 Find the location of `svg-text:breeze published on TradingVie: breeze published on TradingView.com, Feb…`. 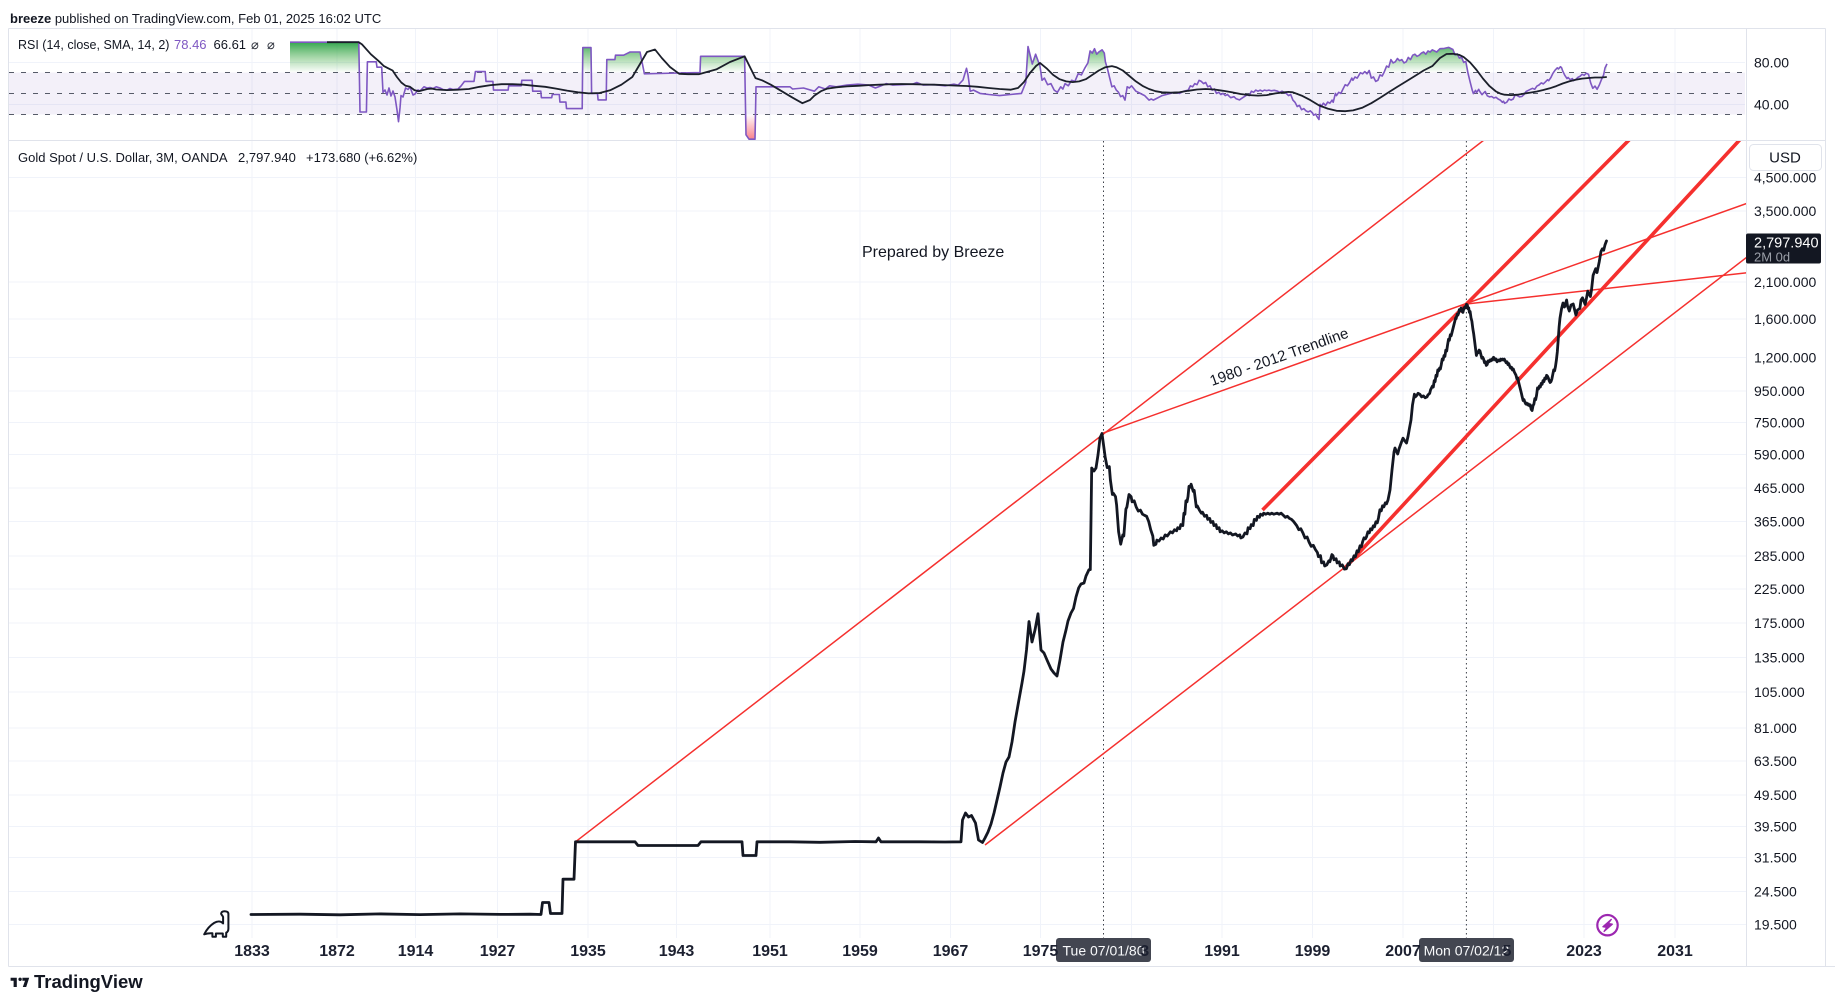

svg-text:breeze published on TradingVie: breeze published on TradingView.com, Feb… is located at coordinates (195, 18).